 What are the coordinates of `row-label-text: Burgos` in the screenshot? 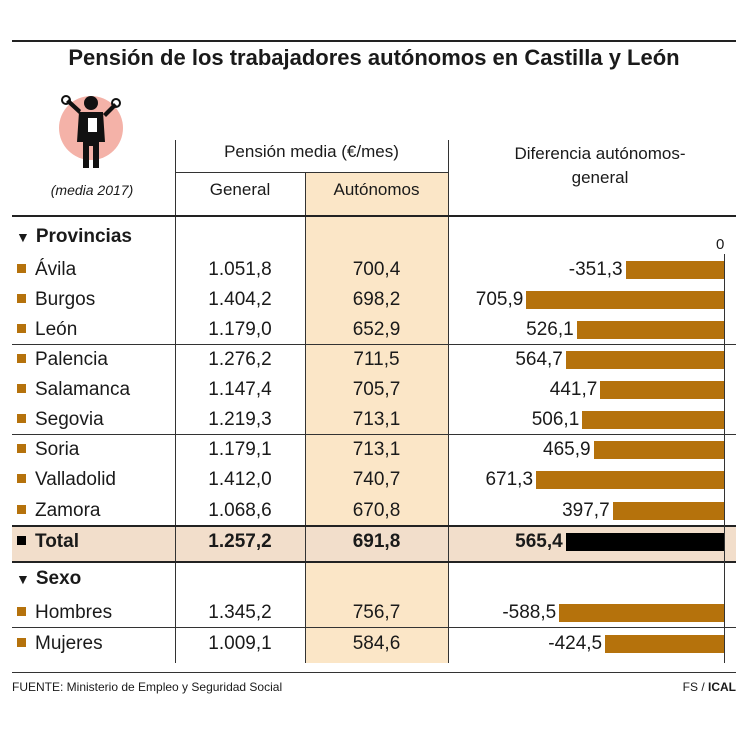 It's located at (65, 299).